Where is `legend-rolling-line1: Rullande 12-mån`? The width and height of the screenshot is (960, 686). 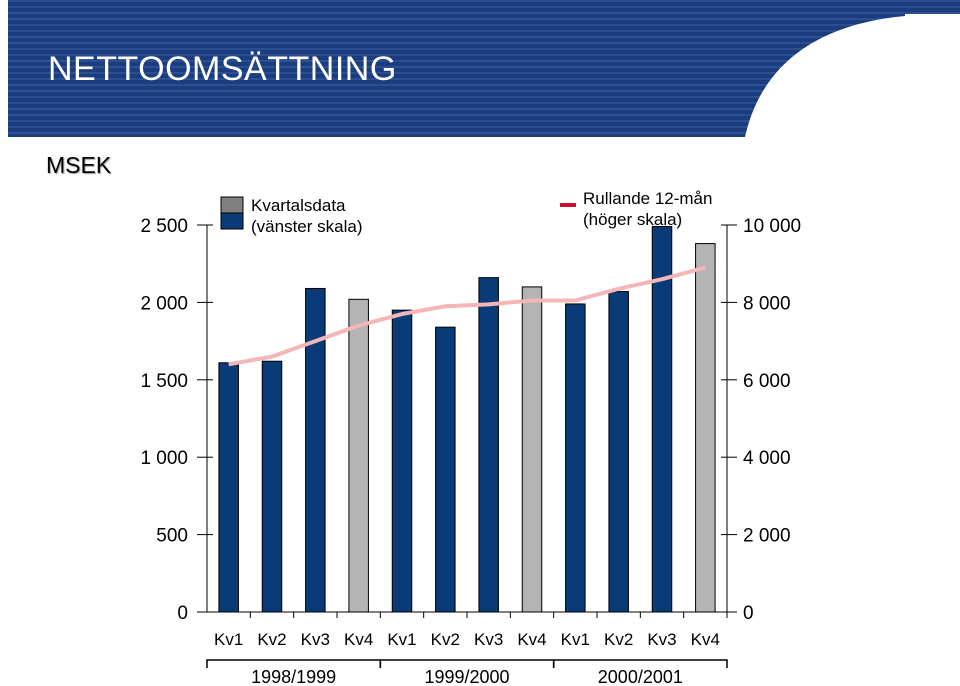
legend-rolling-line1: Rullande 12-mån is located at coordinates (647, 198).